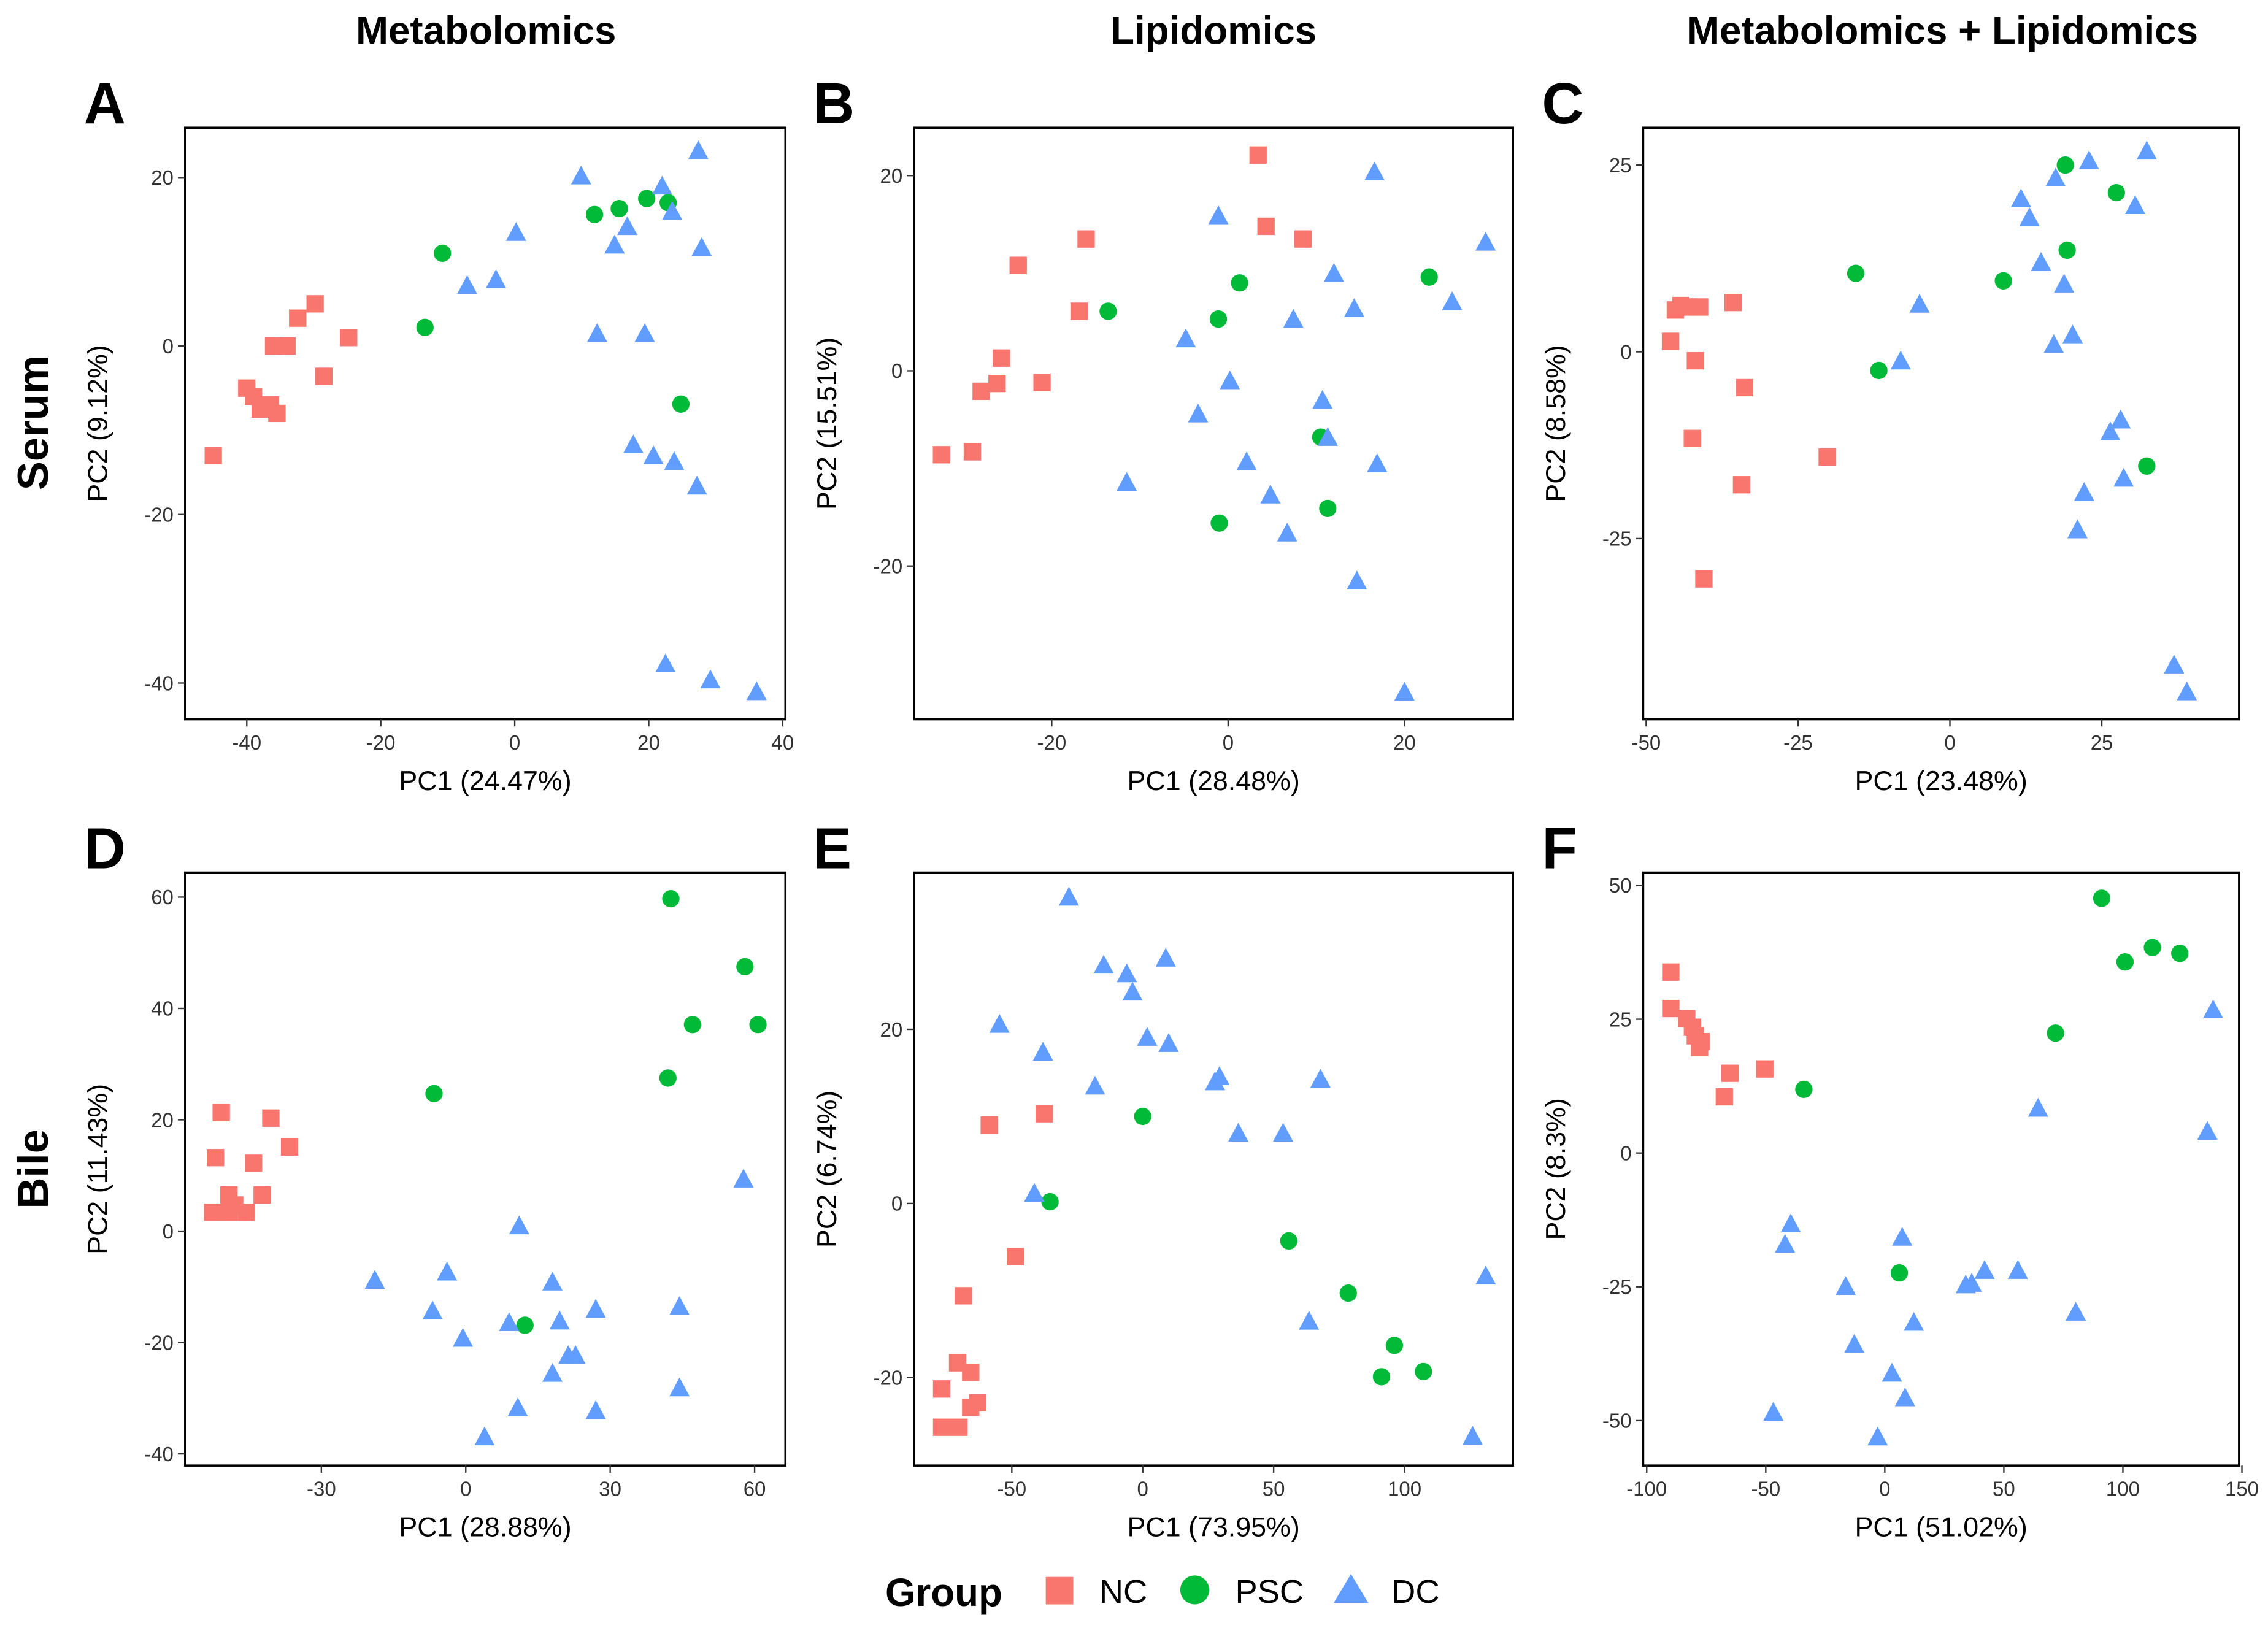 This screenshot has height=1628, width=2268. Describe the element at coordinates (1213, 30) in the screenshot. I see `column-title-lipidomics: Lipidomics` at that location.